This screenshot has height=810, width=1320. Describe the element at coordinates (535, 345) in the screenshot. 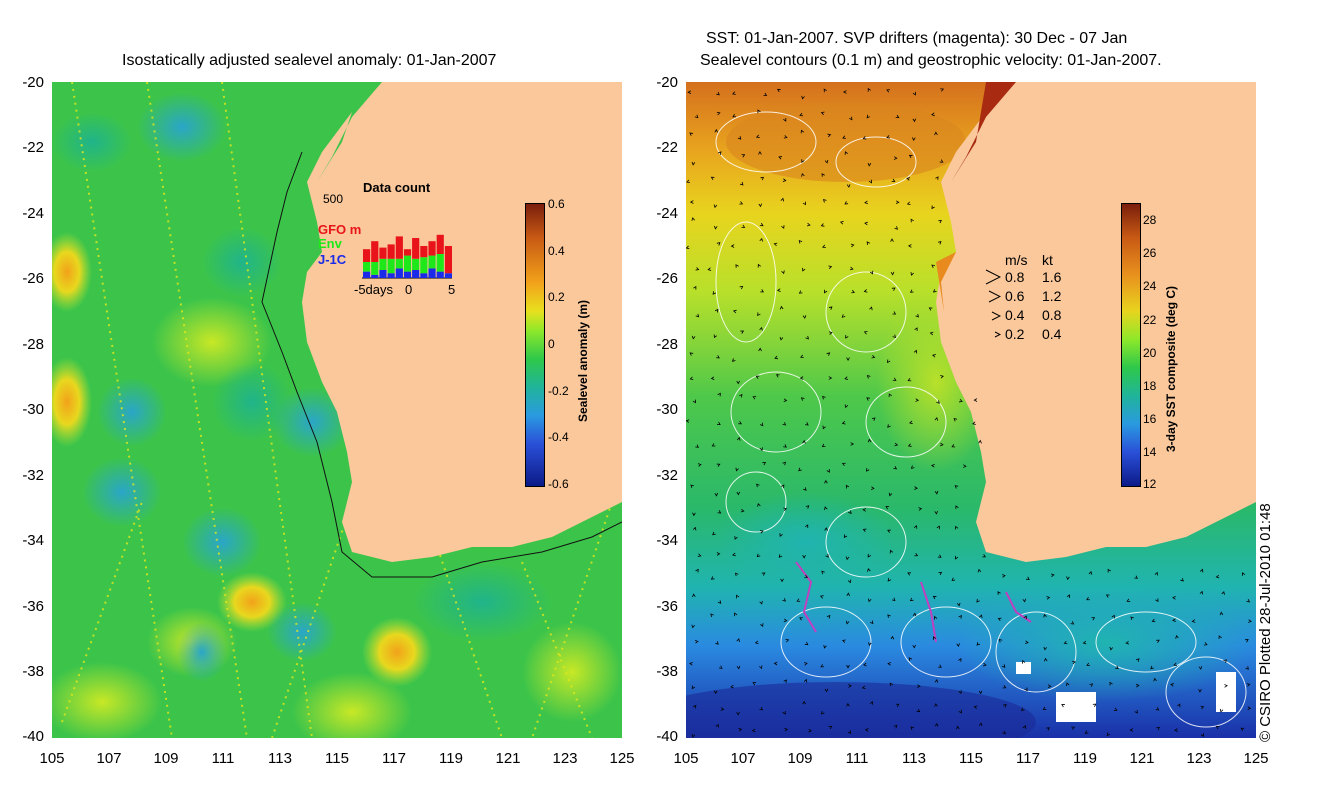

I see `sealevel-colorbar` at that location.